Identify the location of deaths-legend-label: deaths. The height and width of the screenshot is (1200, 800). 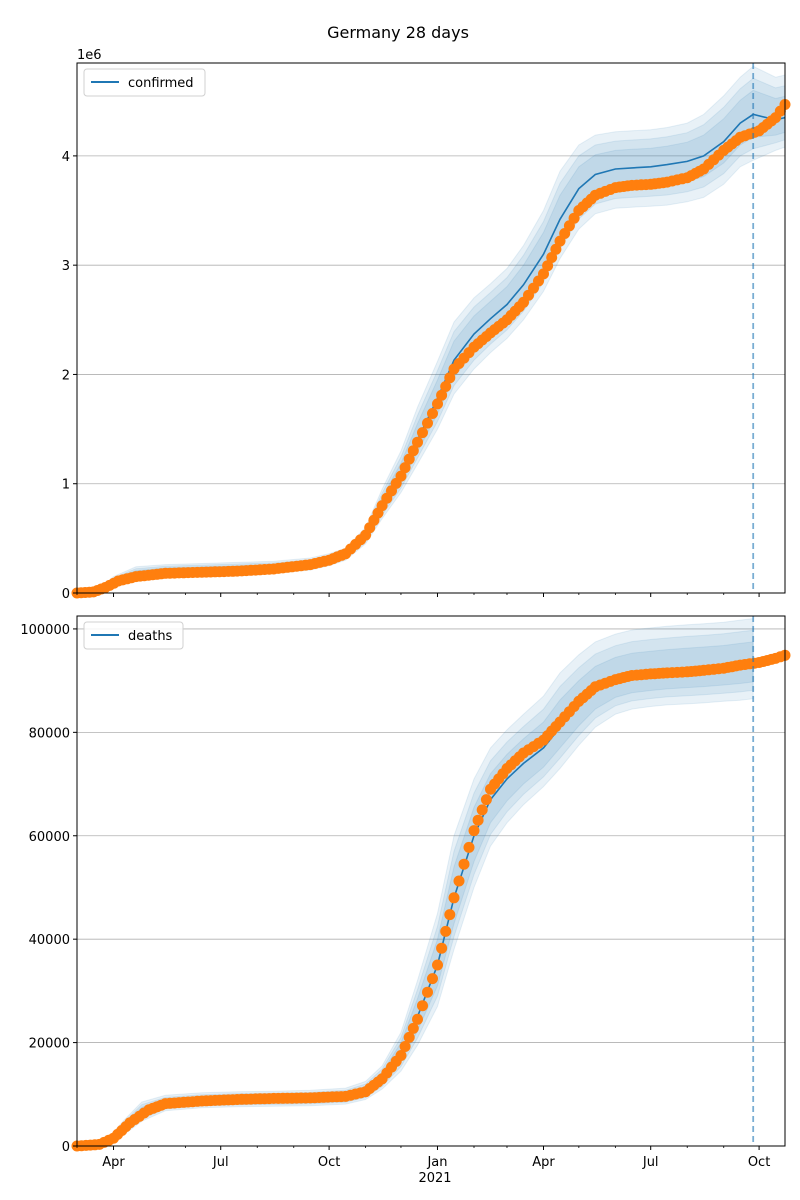
(150, 636).